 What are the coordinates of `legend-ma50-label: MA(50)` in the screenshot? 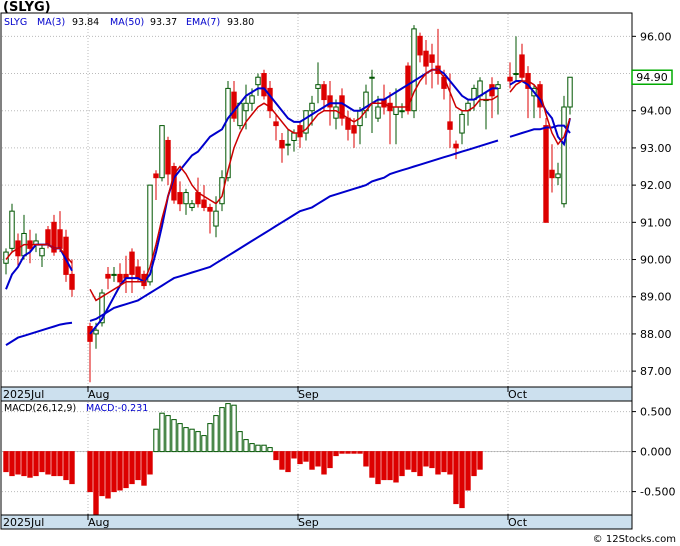 It's located at (127, 22).